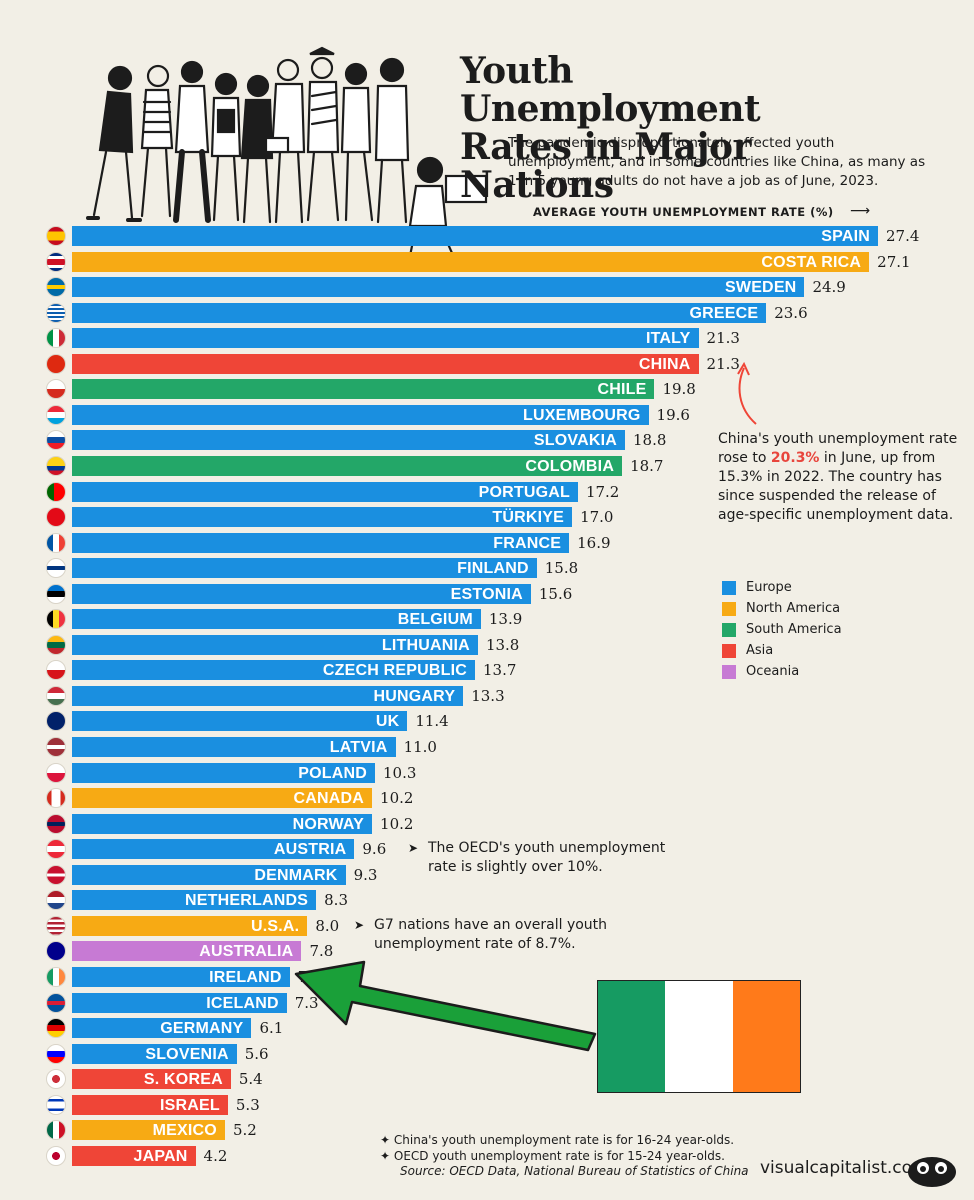  Describe the element at coordinates (528, 518) in the screenshot. I see `bar-label-turkiye: TÜRKIYE` at that location.